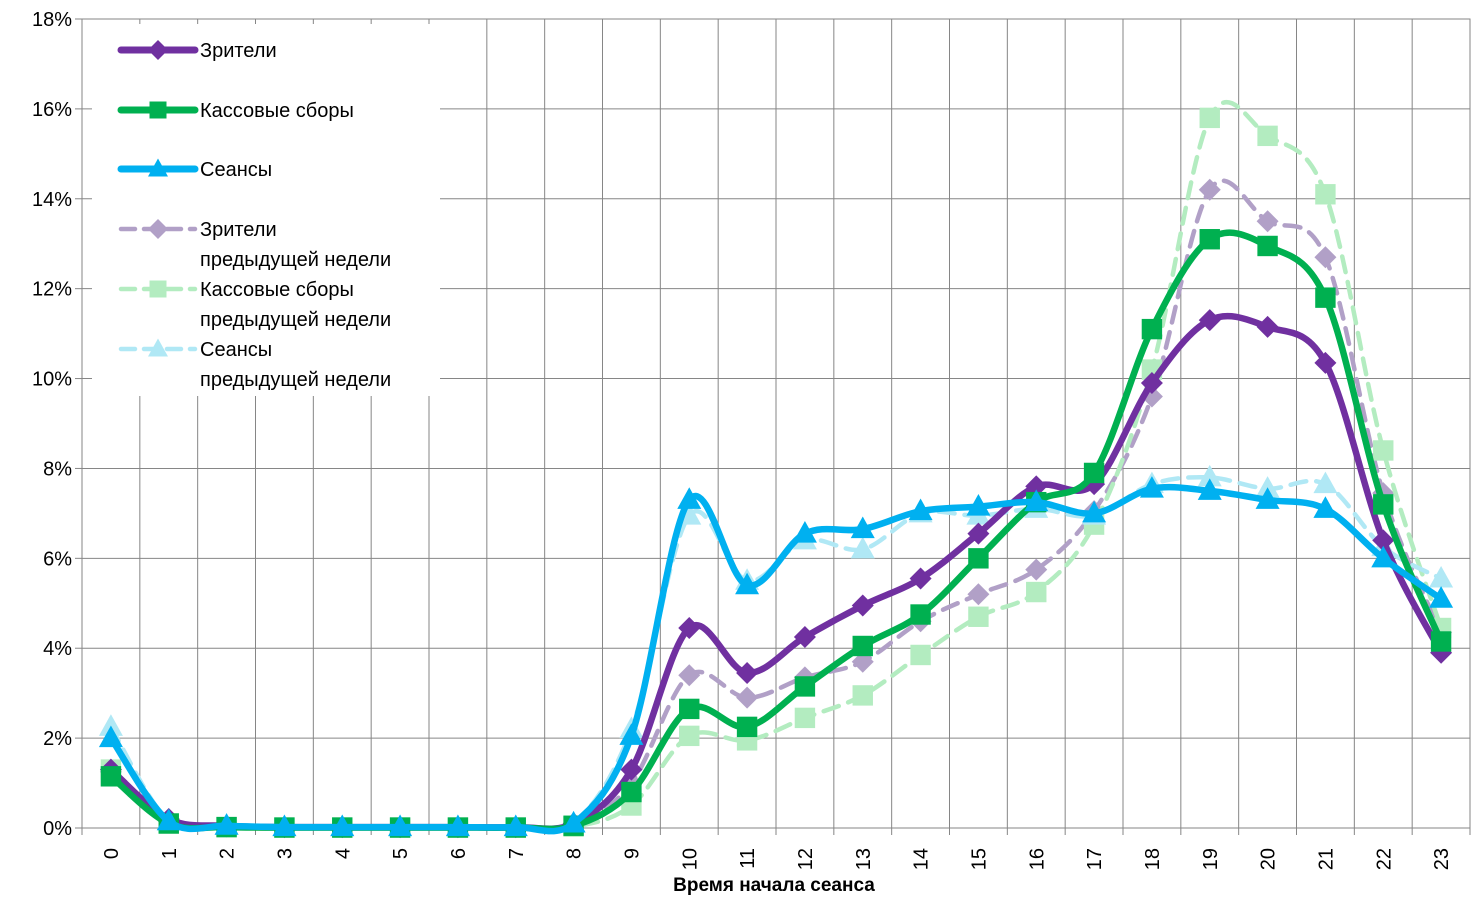 Image resolution: width=1480 pixels, height=897 pixels. I want to click on x-tick-label: 4, so click(343, 853).